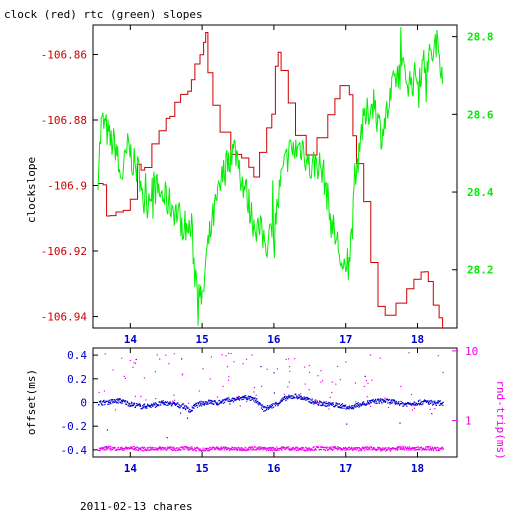 This screenshot has height=512, width=512. What do you see at coordinates (74, 450) in the screenshot?
I see `y-tick-label: -0.4` at bounding box center [74, 450].